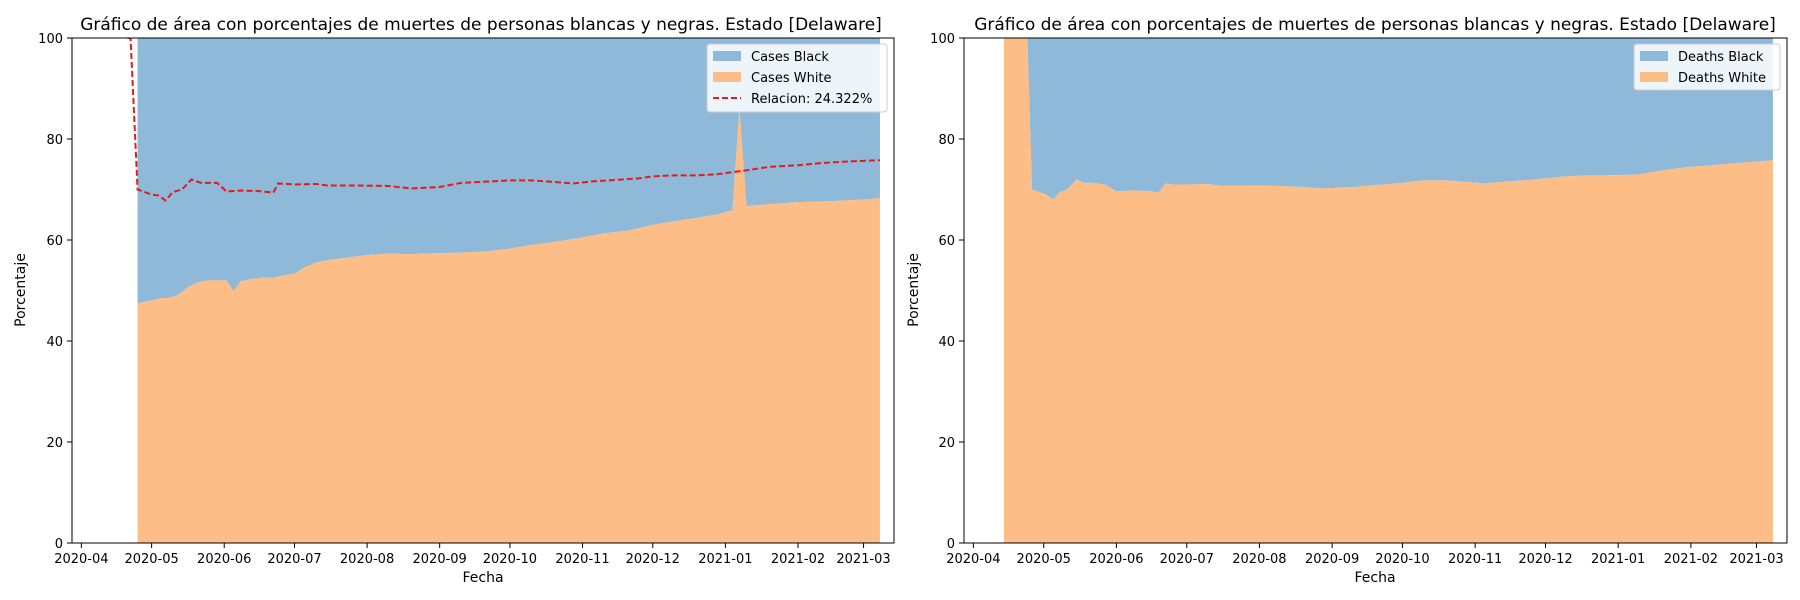 The width and height of the screenshot is (1800, 600). Describe the element at coordinates (1721, 57) in the screenshot. I see `legend-label-deaths-black: Deaths Black` at that location.